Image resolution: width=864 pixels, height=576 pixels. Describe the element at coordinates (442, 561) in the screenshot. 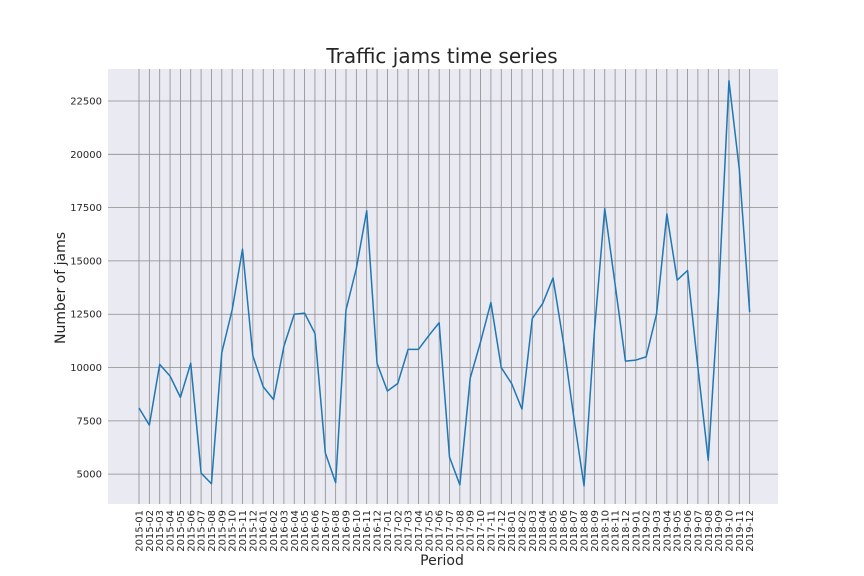

I see `x-axis-label: Period` at that location.